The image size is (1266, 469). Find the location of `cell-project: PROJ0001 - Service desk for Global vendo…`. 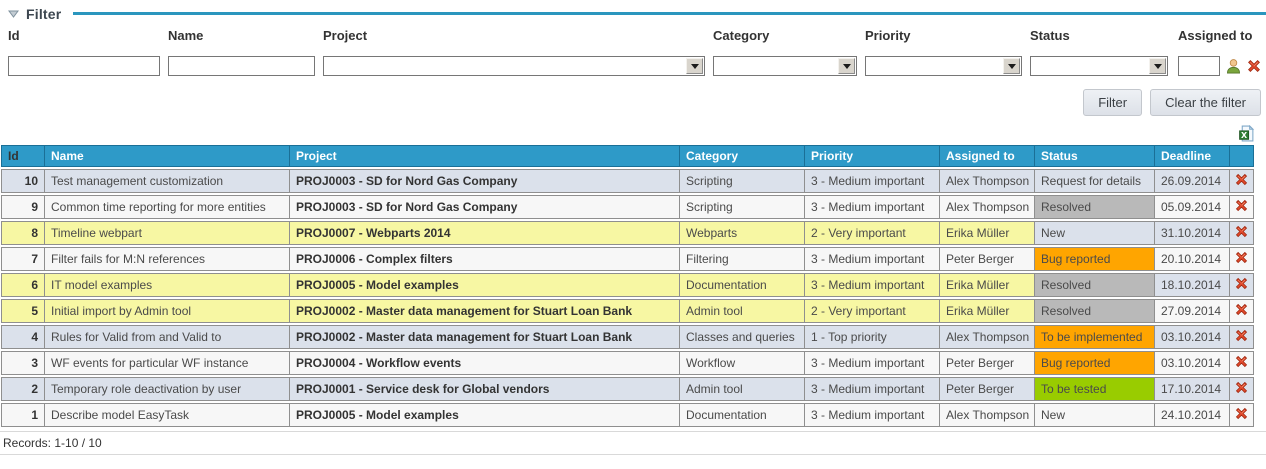

cell-project: PROJ0001 - Service desk for Global vendo… is located at coordinates (485, 389).